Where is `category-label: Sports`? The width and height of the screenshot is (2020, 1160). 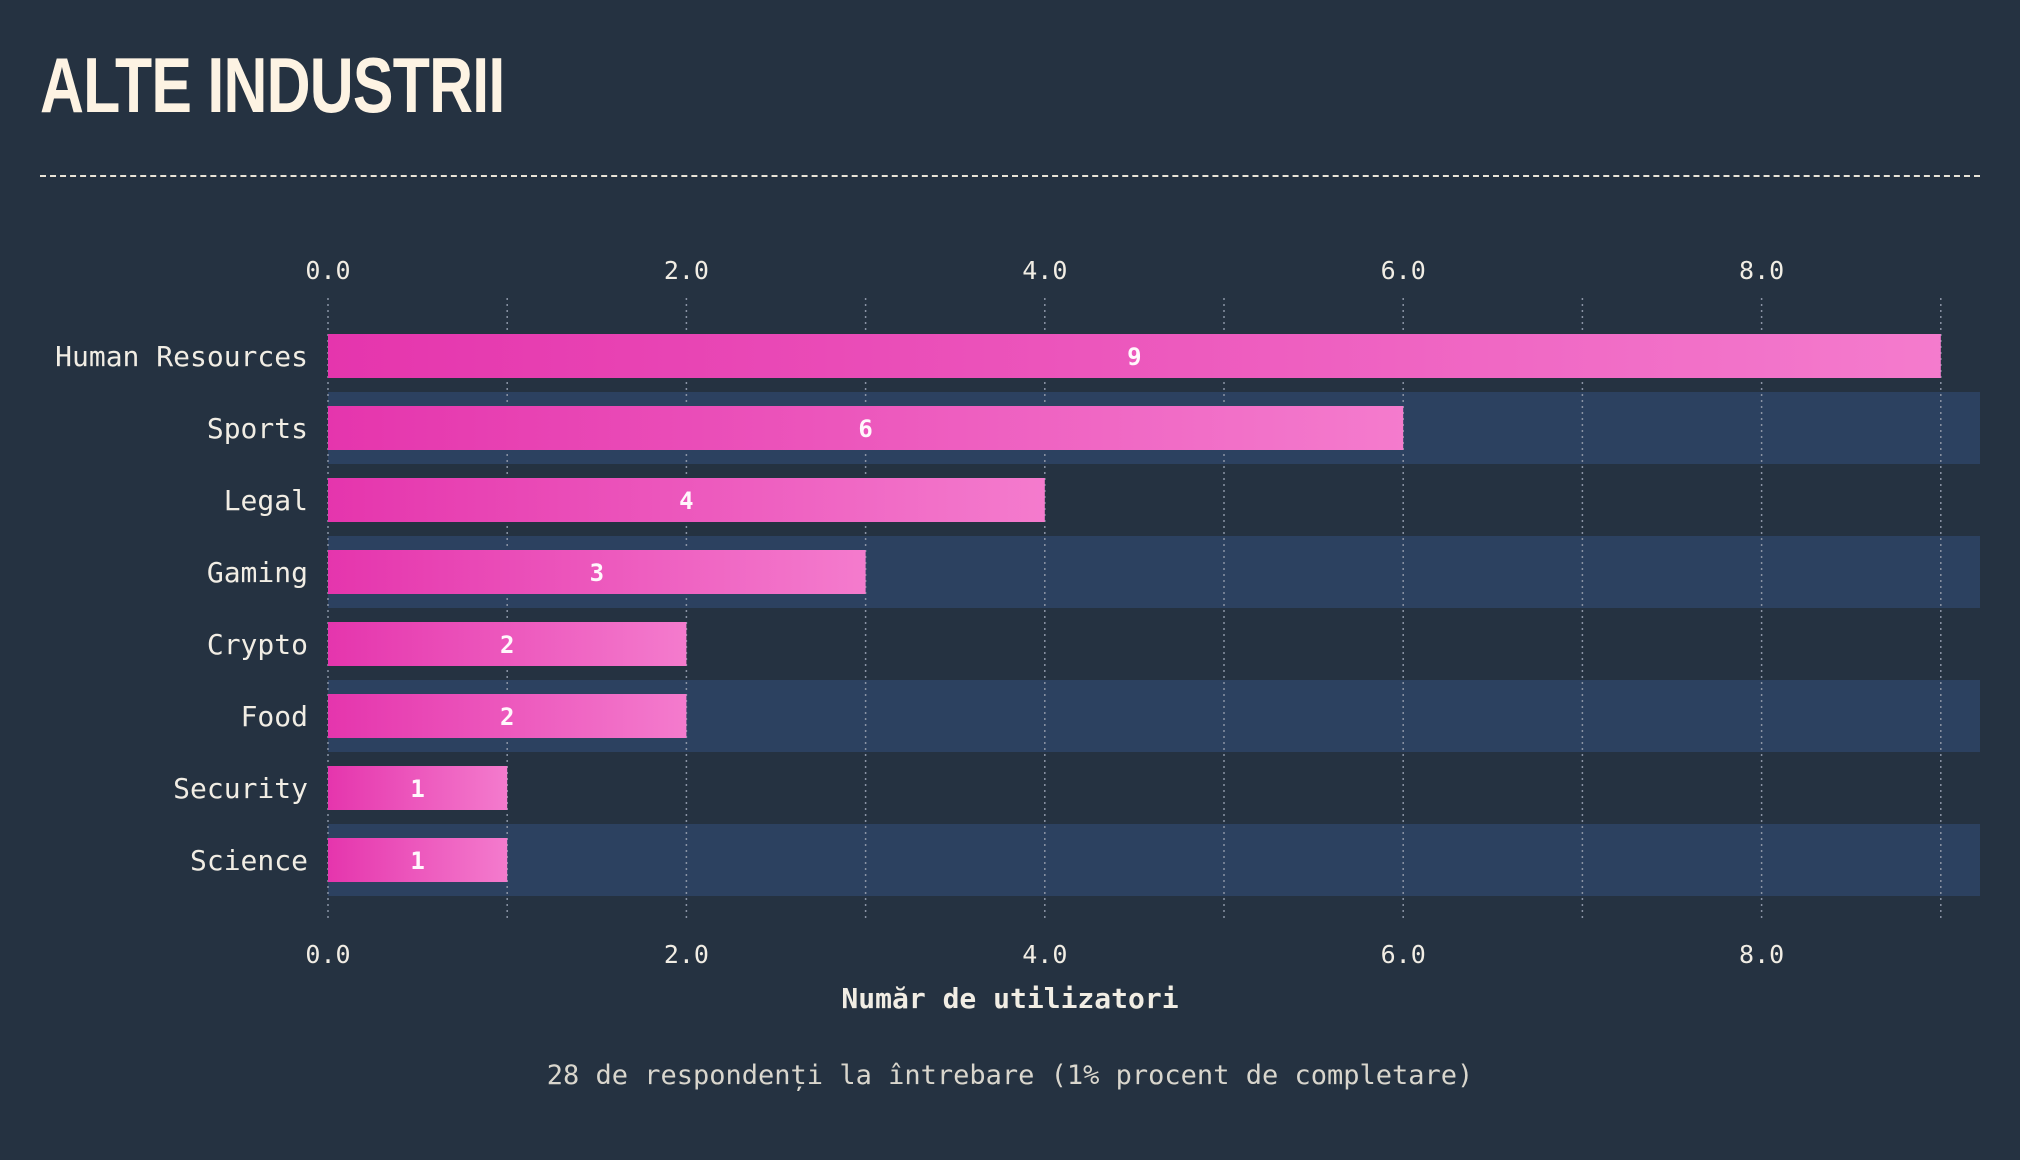
category-label: Sports is located at coordinates (257, 428).